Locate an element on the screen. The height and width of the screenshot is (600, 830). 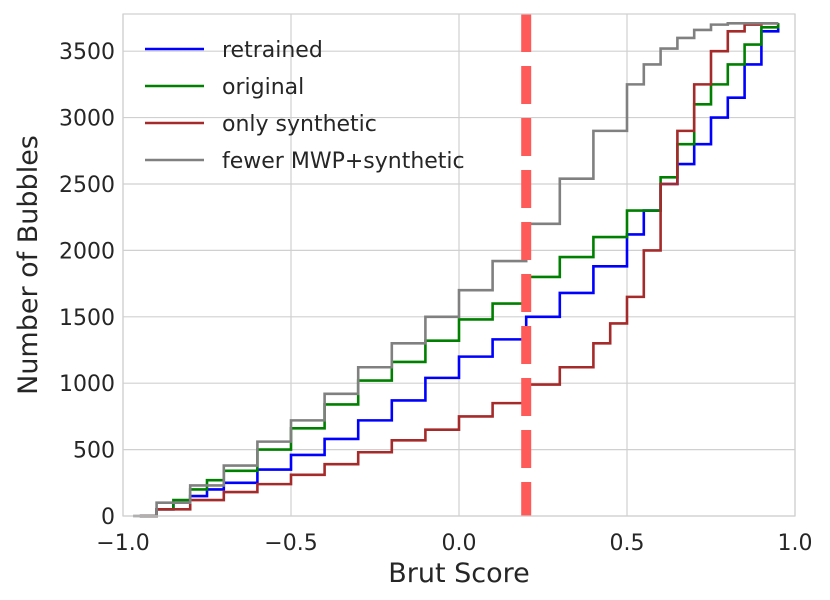
x-tick-label-4: 1.0 is located at coordinates (795, 543).